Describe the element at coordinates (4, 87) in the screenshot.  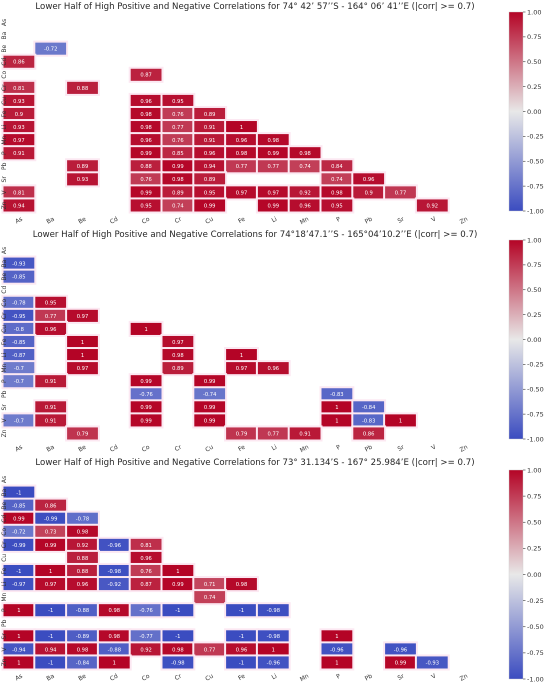
I see `y-tick-label: Cr` at that location.